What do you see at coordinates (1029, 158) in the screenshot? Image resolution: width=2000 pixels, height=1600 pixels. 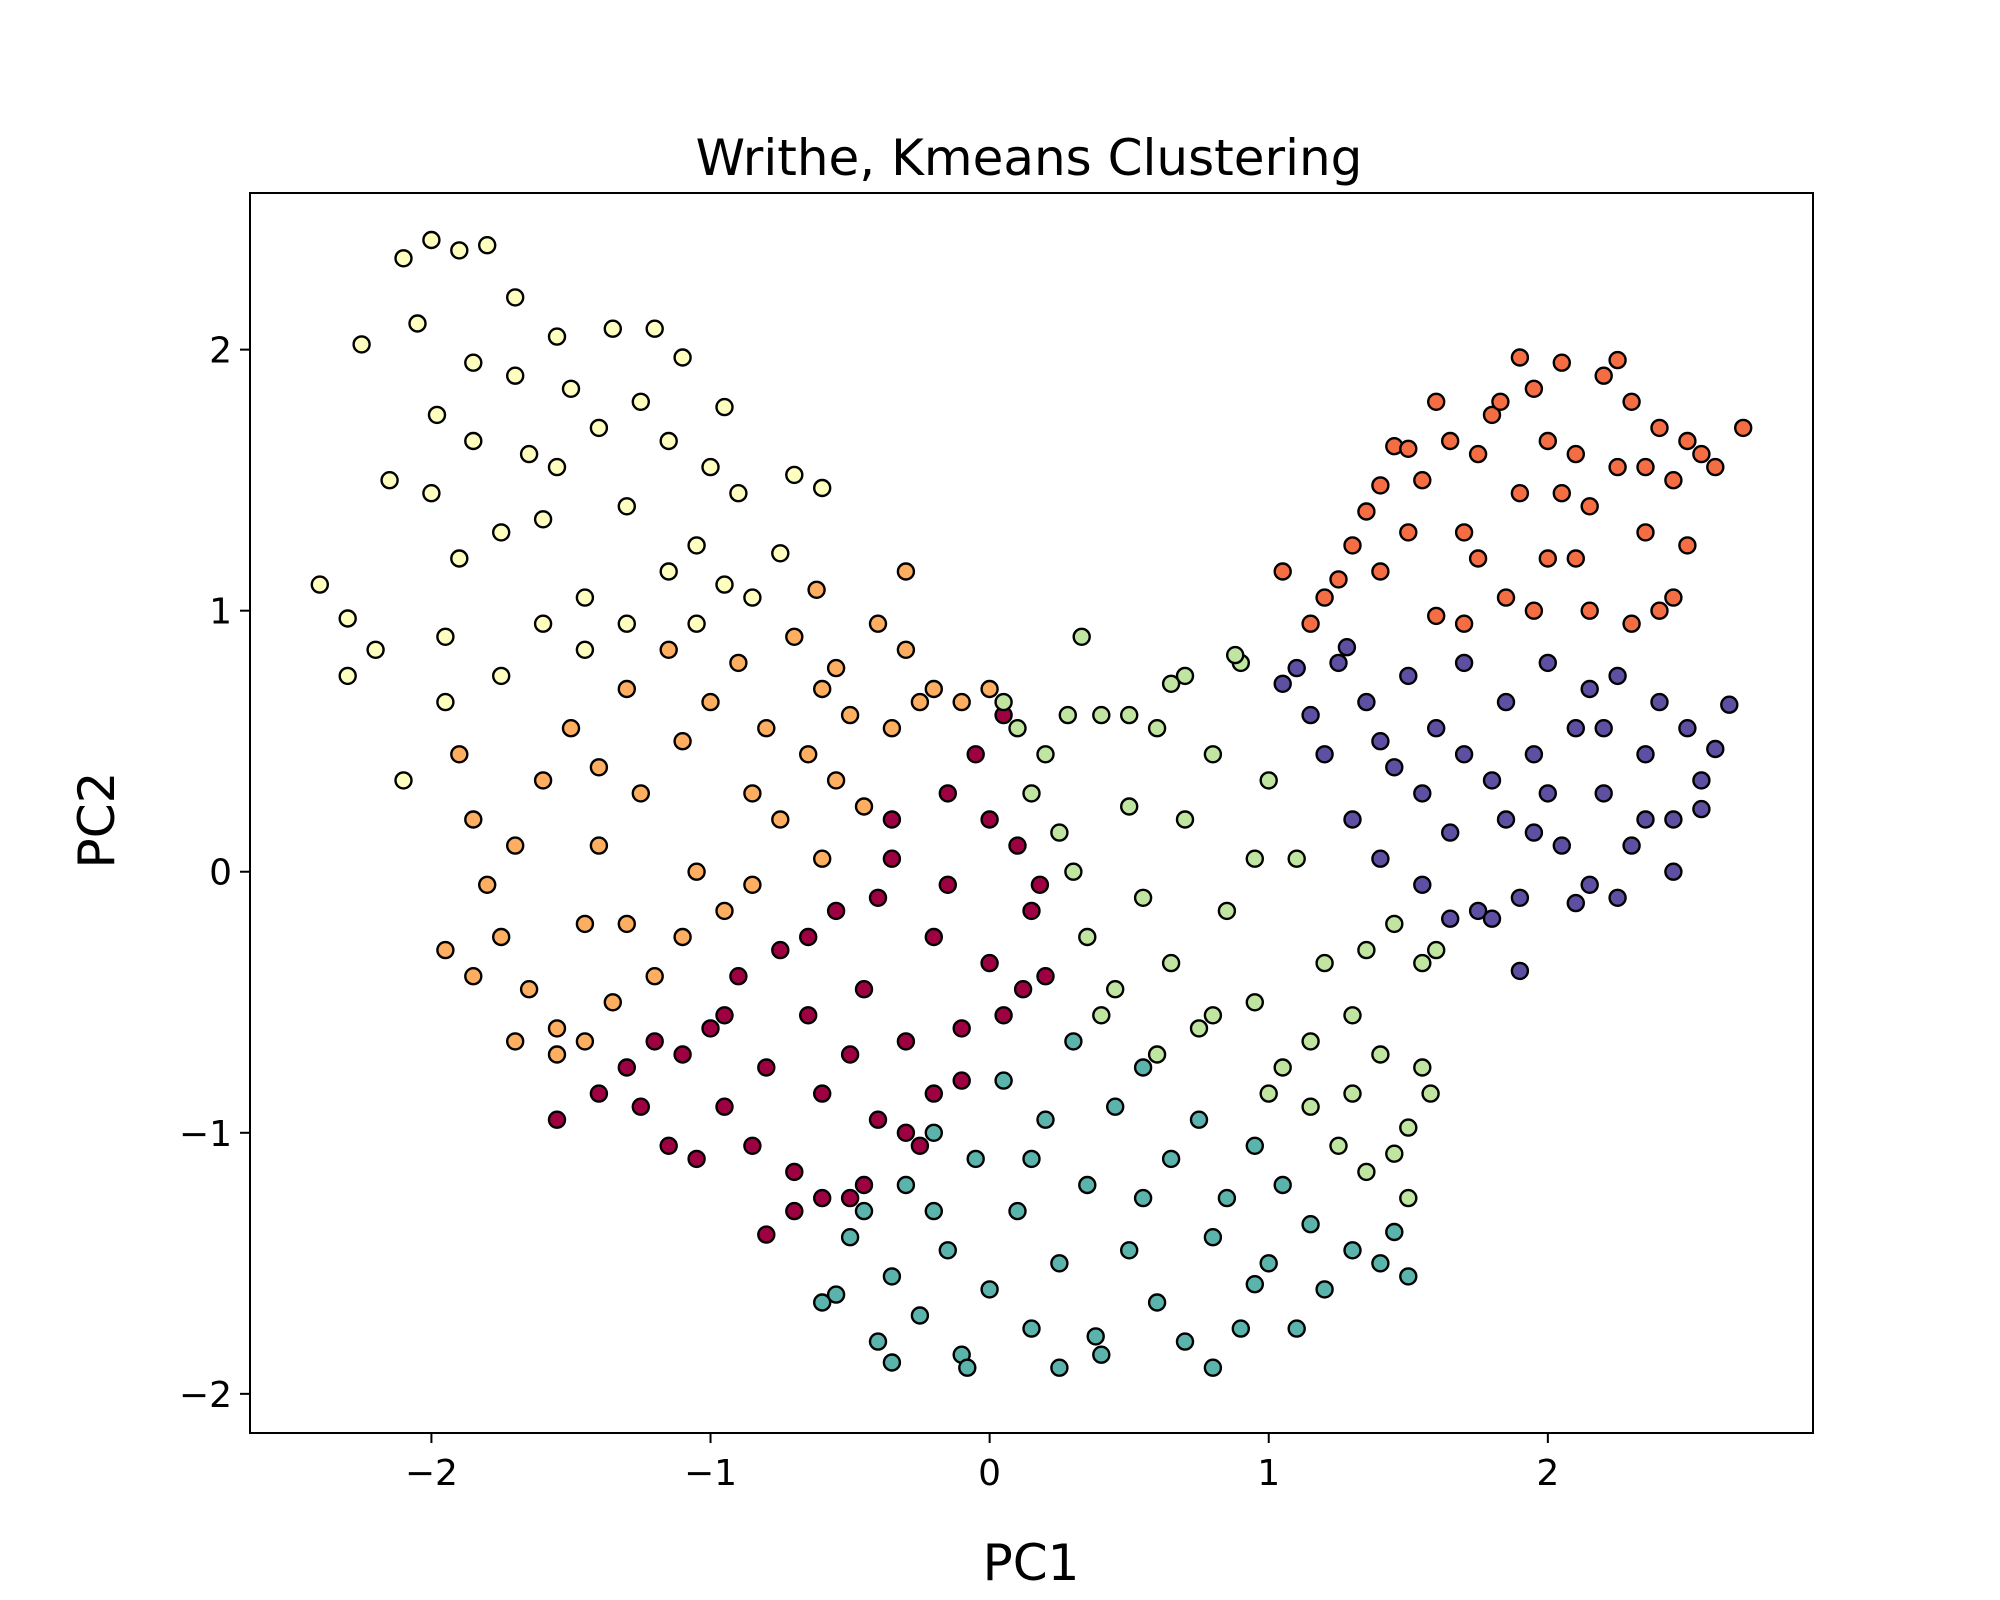 I see `chart-title: Writhe, Kmeans Clustering` at bounding box center [1029, 158].